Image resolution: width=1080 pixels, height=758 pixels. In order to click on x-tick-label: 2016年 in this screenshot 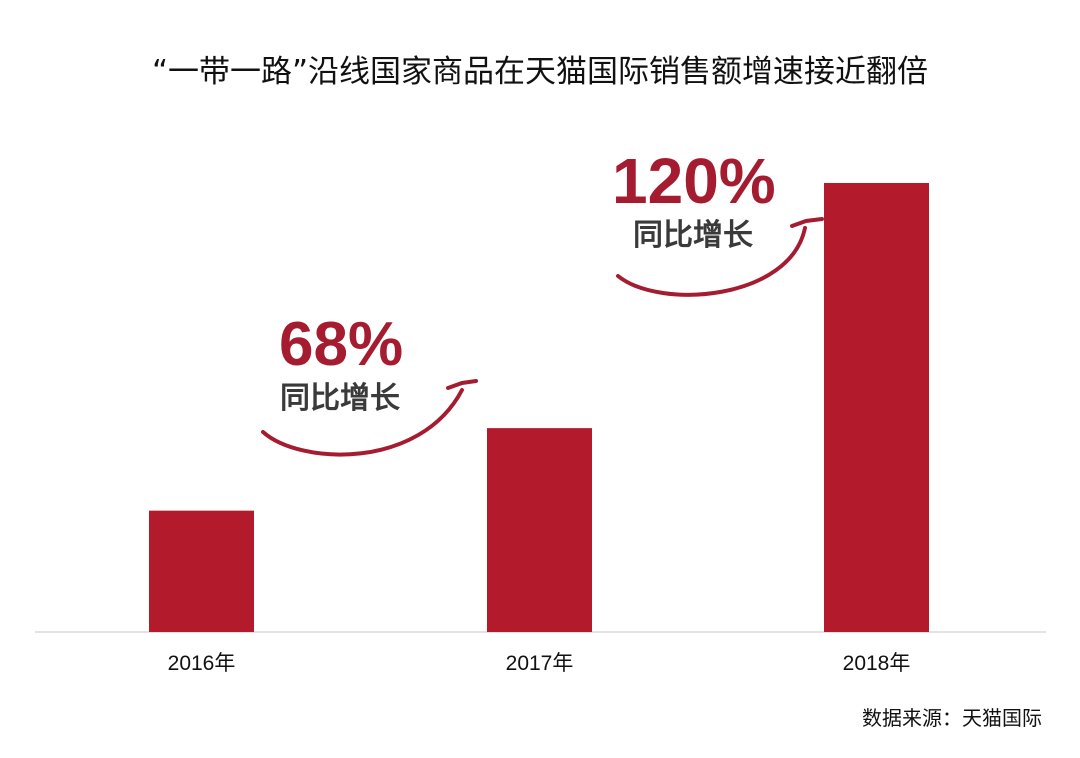, I will do `click(202, 663)`.